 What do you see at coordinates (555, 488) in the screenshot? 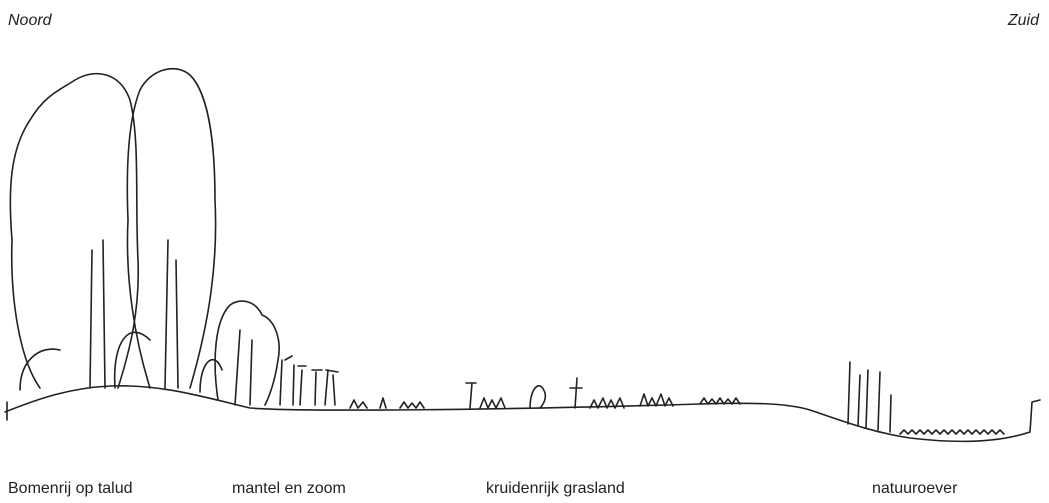
I see `zone-label: kruidenrijk grasland` at bounding box center [555, 488].